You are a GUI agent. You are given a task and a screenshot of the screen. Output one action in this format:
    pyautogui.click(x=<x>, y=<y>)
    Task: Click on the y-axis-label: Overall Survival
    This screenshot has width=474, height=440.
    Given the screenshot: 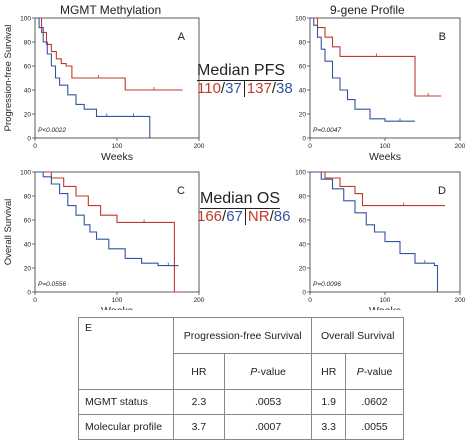 What is the action you would take?
    pyautogui.click(x=8, y=232)
    